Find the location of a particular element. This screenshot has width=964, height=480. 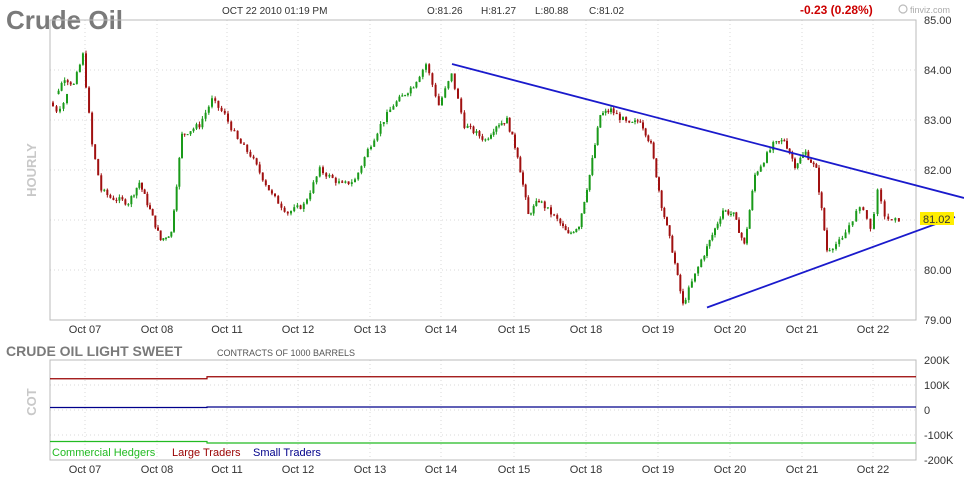

last-price-label: 81.02 is located at coordinates (937, 220).